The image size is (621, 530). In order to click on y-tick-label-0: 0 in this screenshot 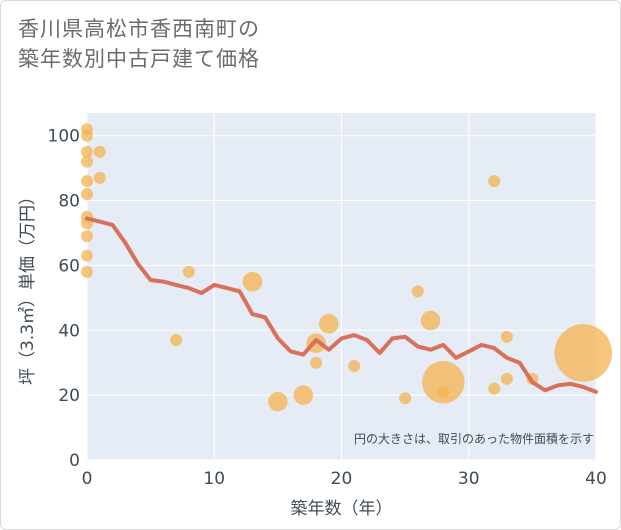, I will do `click(74, 461)`.